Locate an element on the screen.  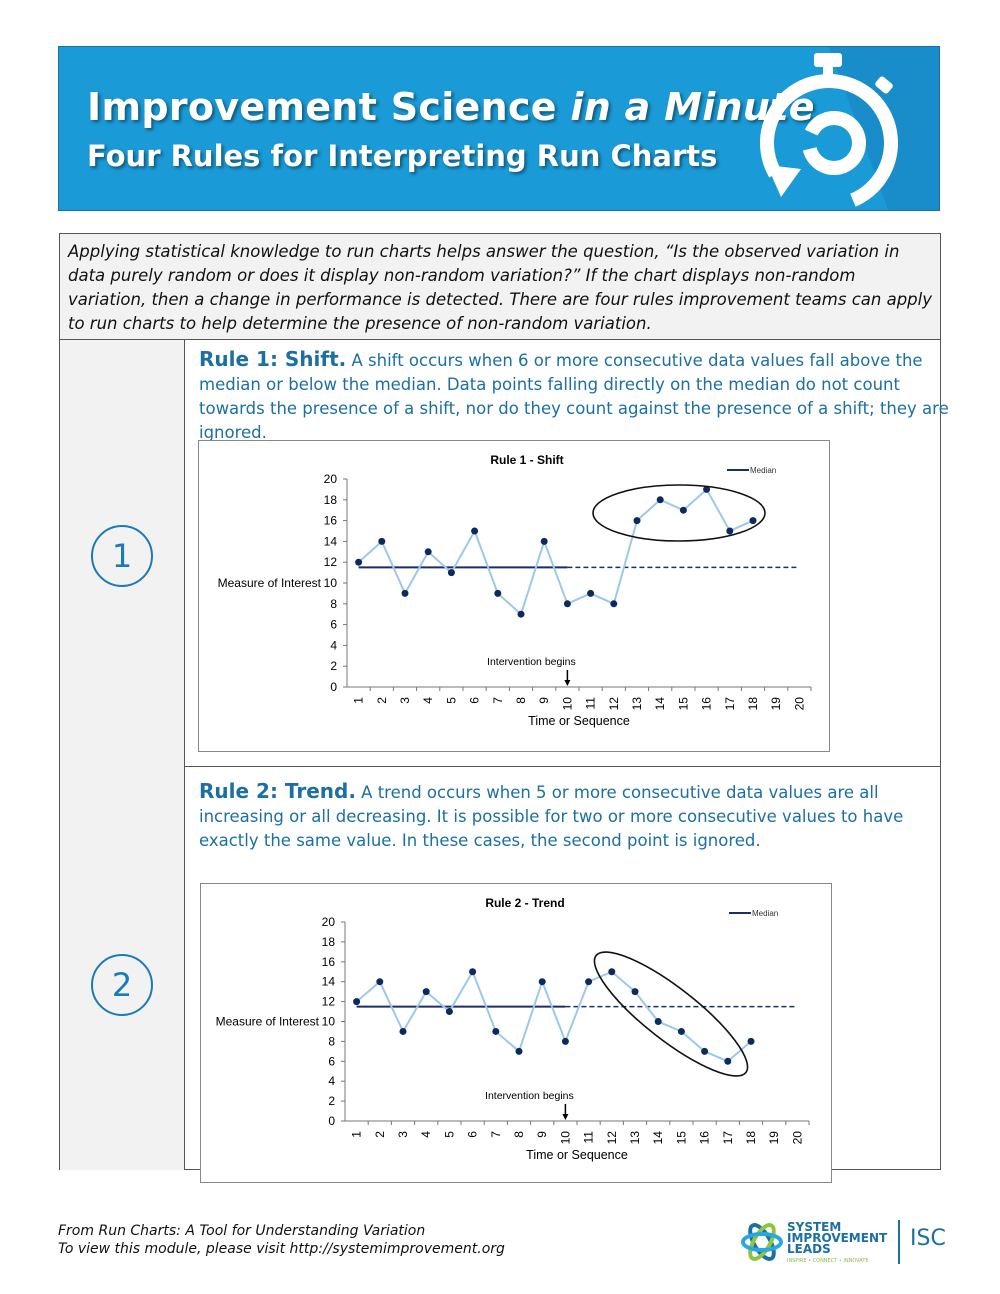
x-tick-label: 11 is located at coordinates (589, 1137).